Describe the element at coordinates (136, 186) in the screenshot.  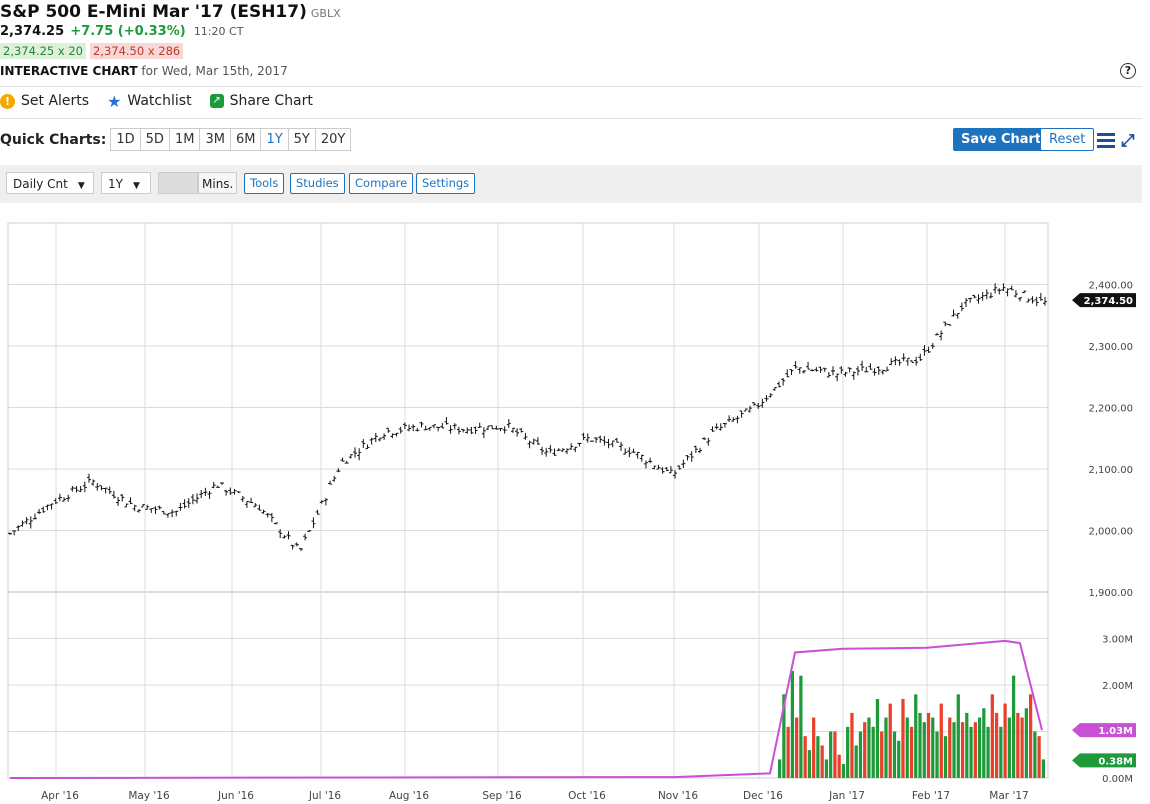
I see `chevron-down-icon: ▼` at that location.